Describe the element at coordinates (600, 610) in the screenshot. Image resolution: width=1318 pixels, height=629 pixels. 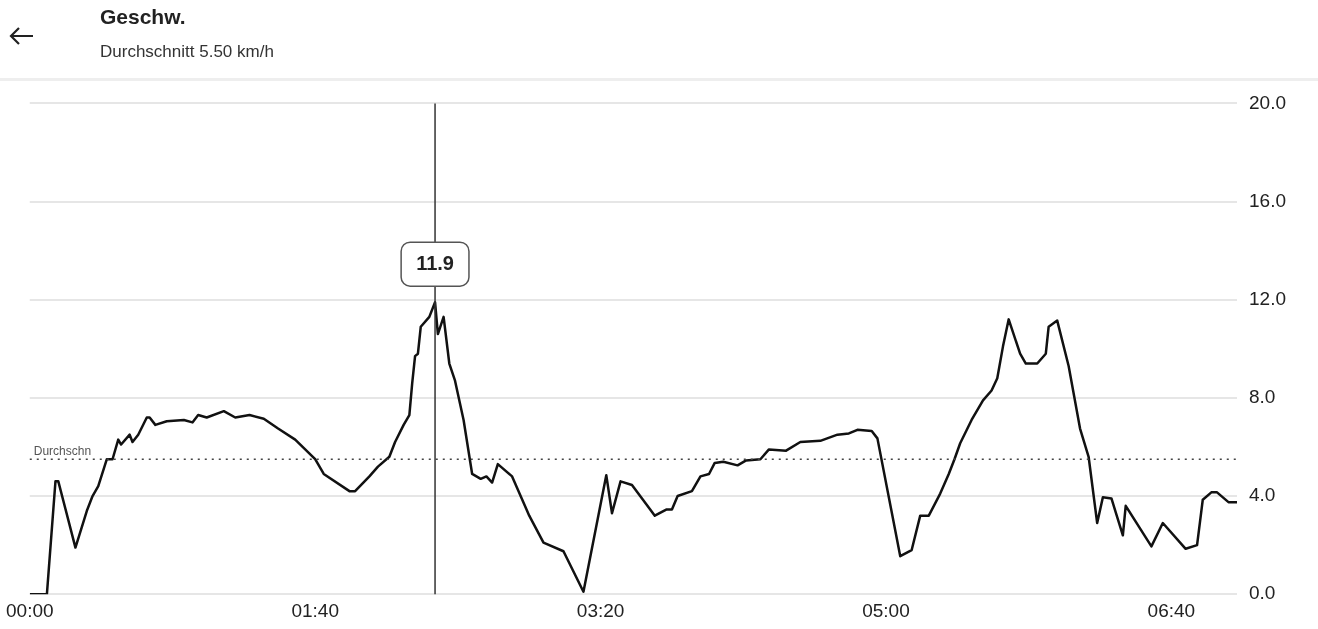
I see `x-tick-label: 03:20` at that location.